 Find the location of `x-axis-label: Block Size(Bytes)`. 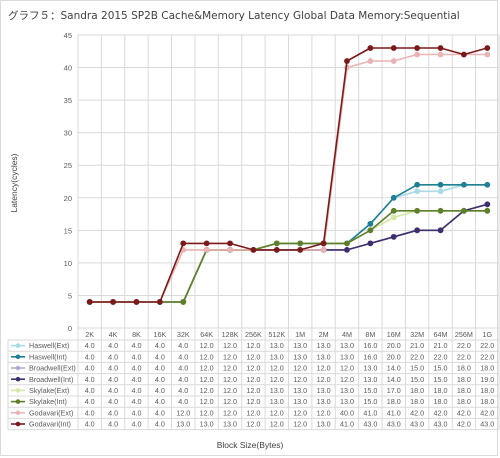

x-axis-label: Block Size(Bytes) is located at coordinates (250, 445).